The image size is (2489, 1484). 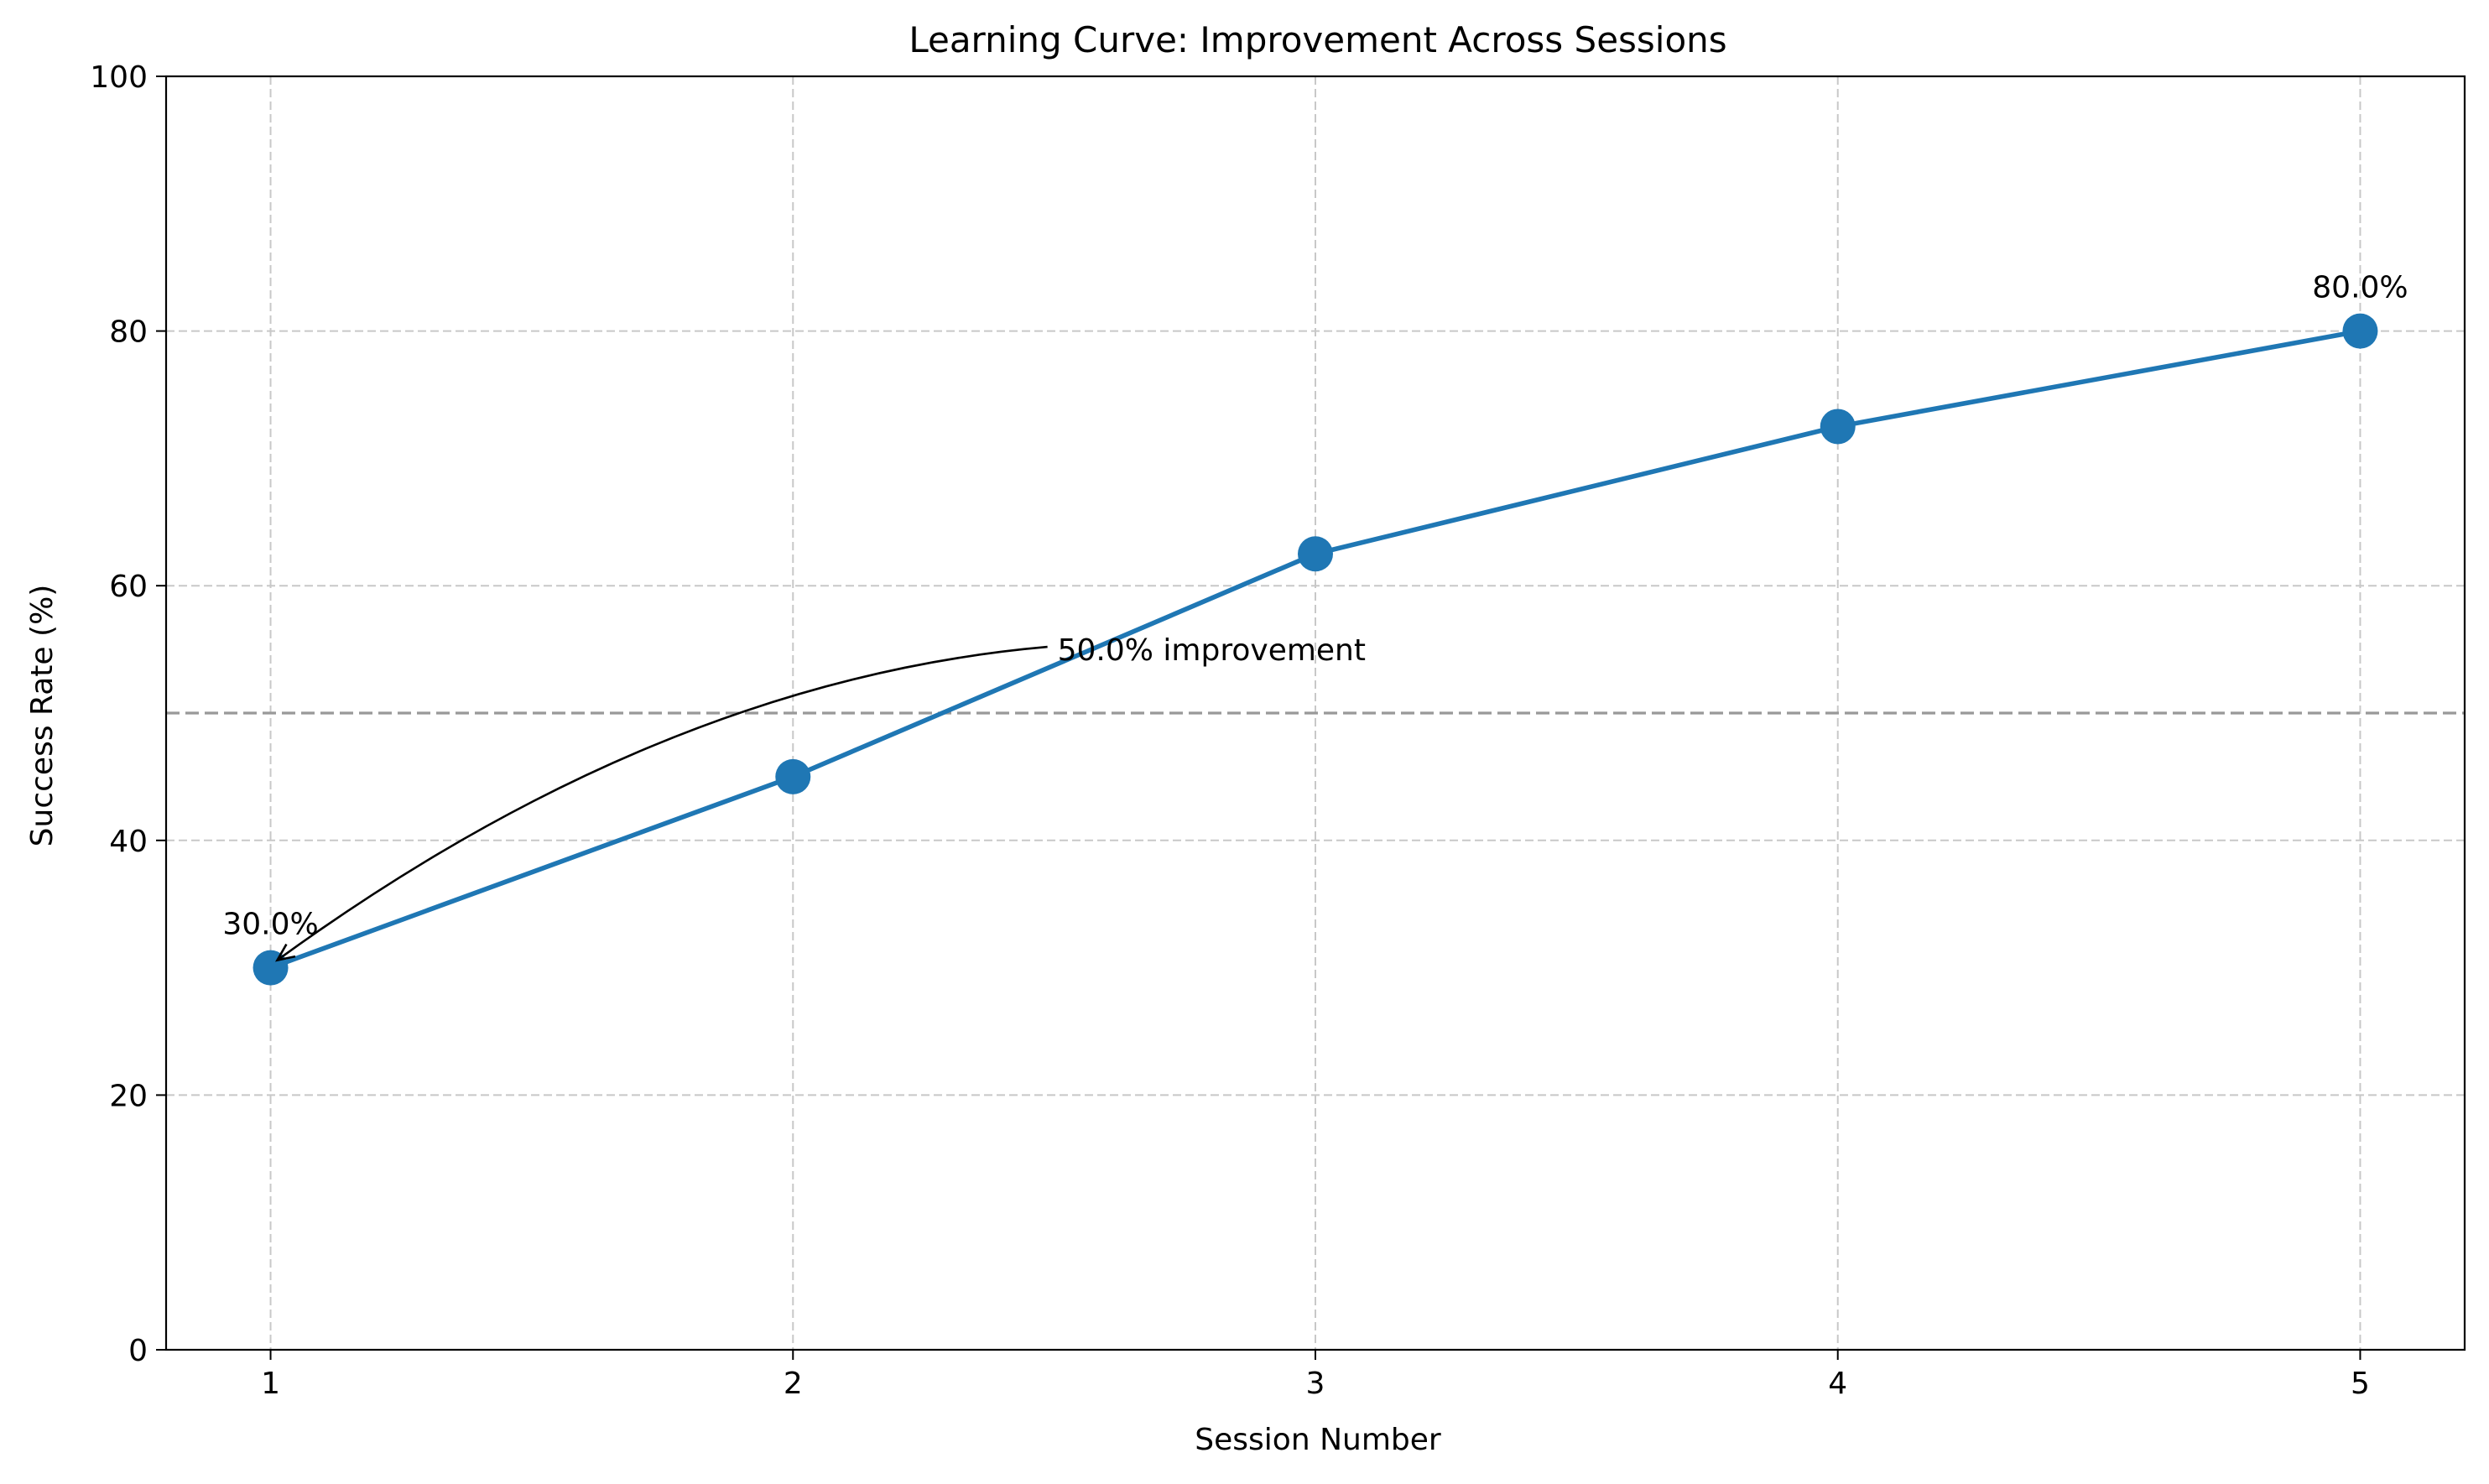 I want to click on y-tick-label: 0, so click(x=138, y=1351).